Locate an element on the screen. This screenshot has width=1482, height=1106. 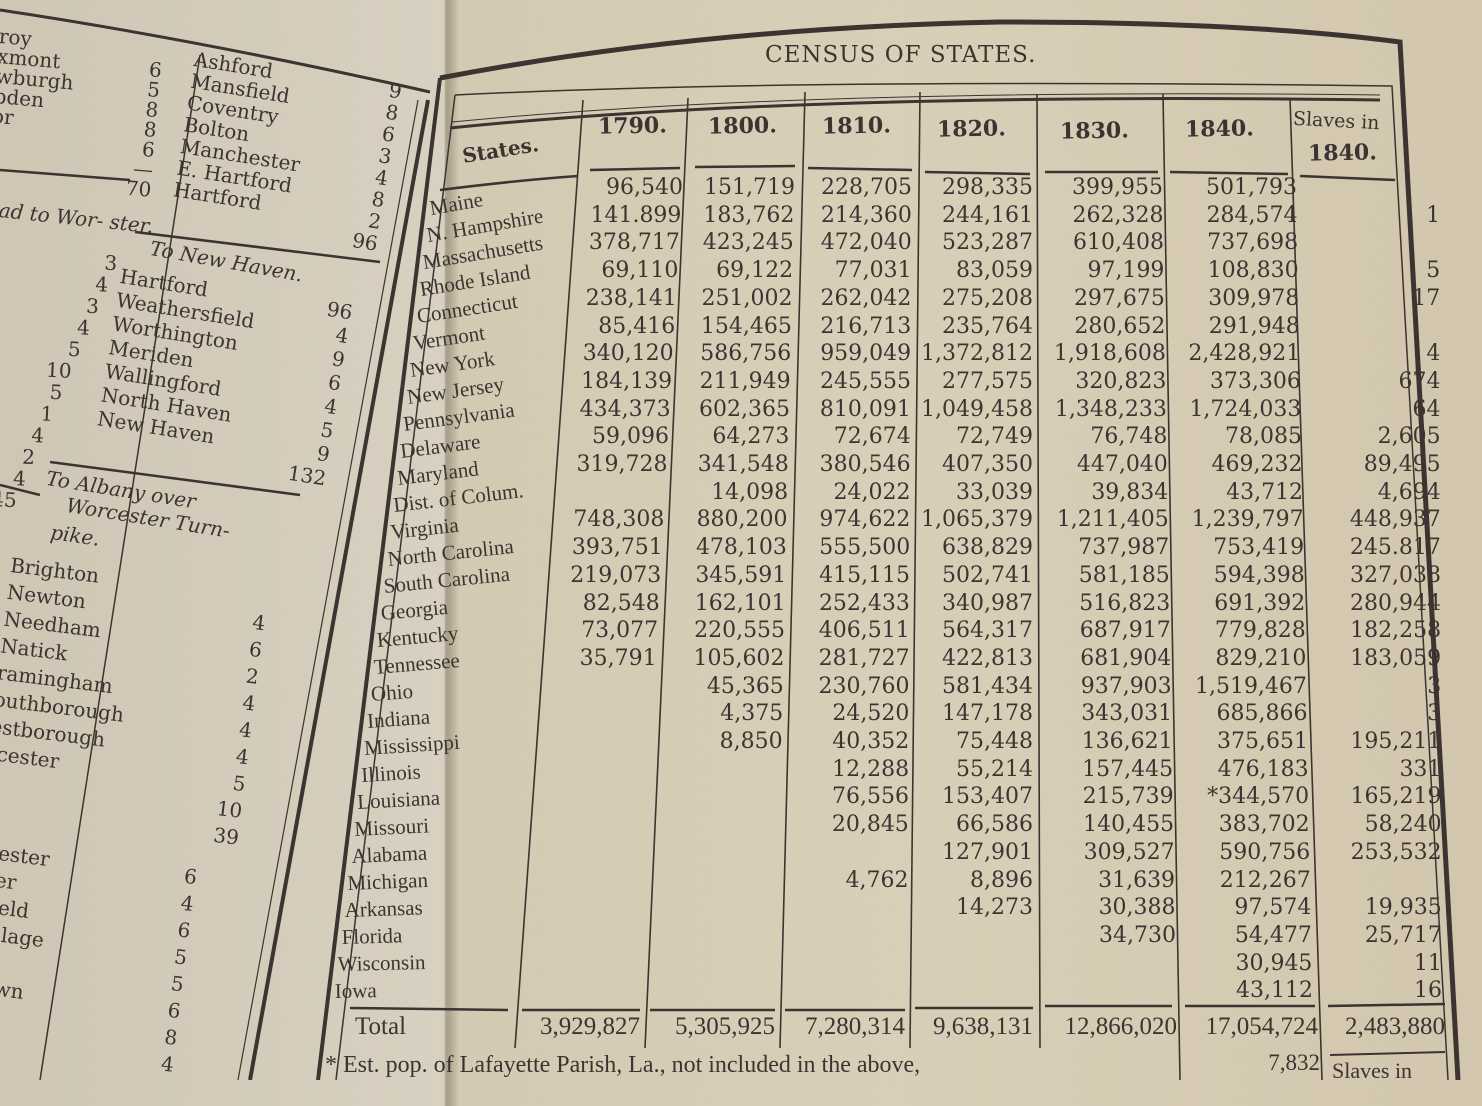
state-name: Michigan is located at coordinates (388, 882).